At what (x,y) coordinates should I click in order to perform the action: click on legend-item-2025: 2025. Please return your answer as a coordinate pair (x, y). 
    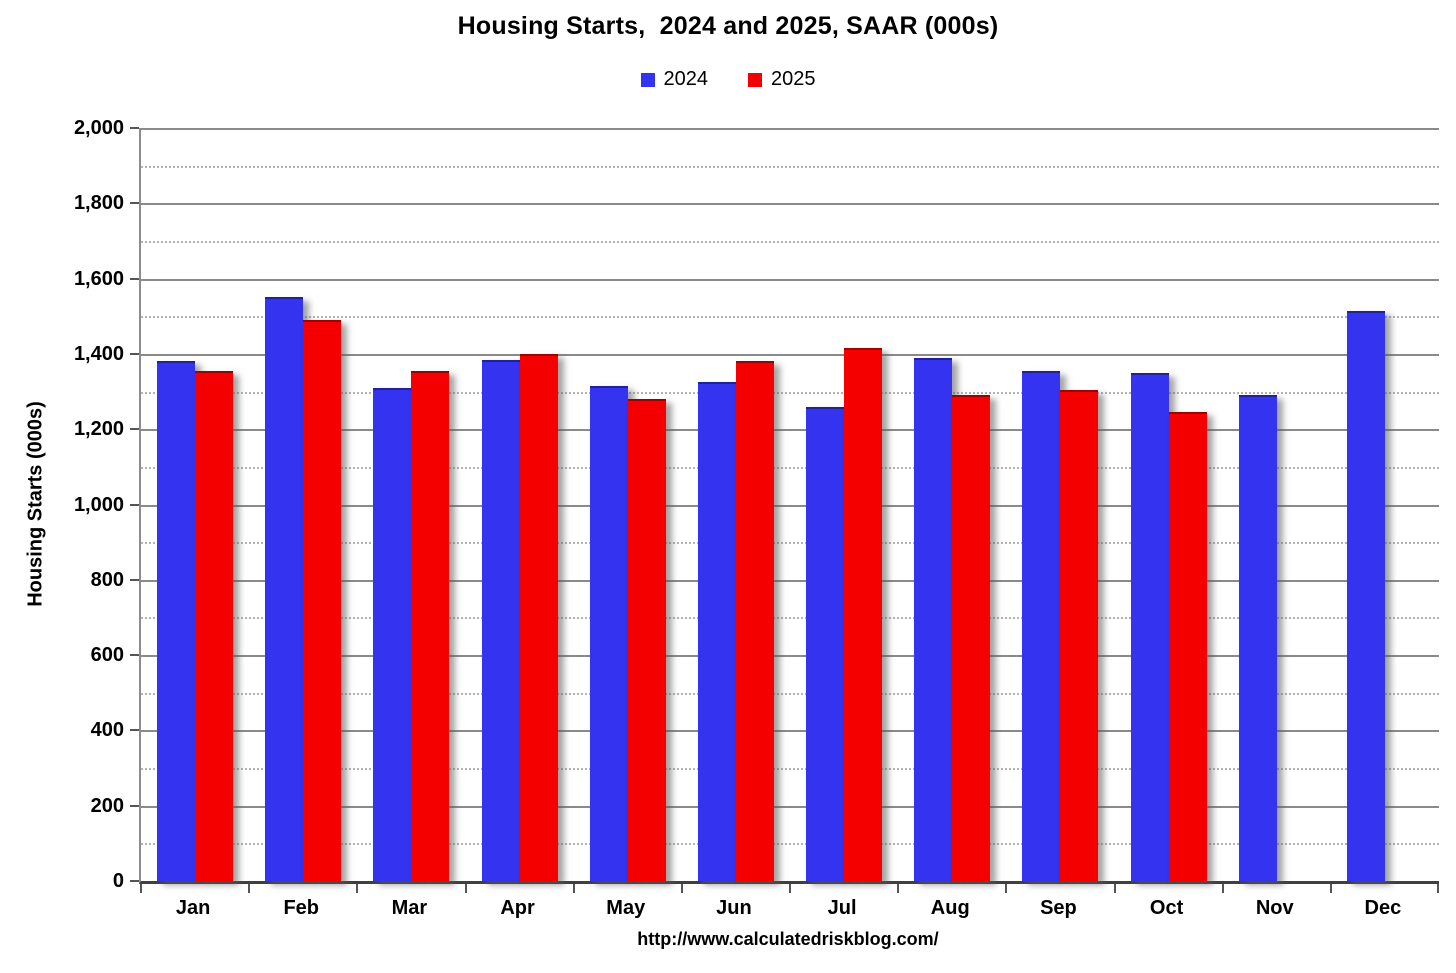
    Looking at the image, I should click on (782, 79).